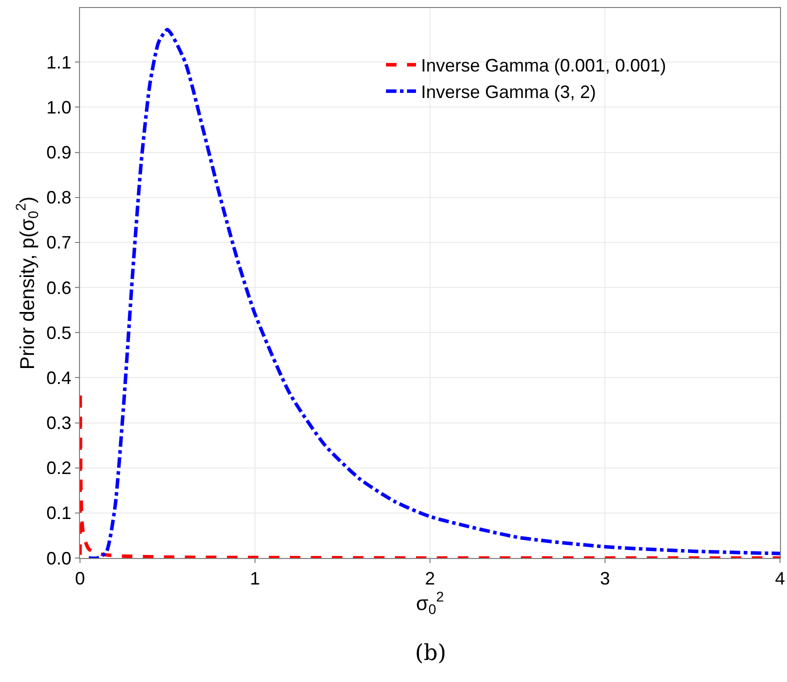  What do you see at coordinates (543, 66) in the screenshot?
I see `legend-label: Inverse Gamma (0.001, 0.001)` at bounding box center [543, 66].